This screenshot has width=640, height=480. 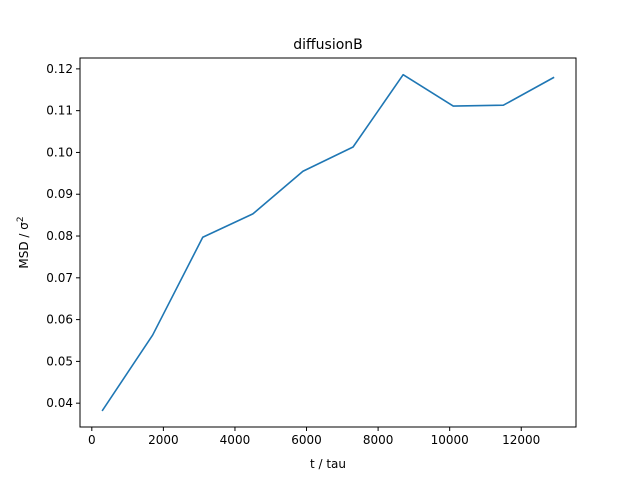 What do you see at coordinates (59, 69) in the screenshot?
I see `y-tick-label: 0.12` at bounding box center [59, 69].